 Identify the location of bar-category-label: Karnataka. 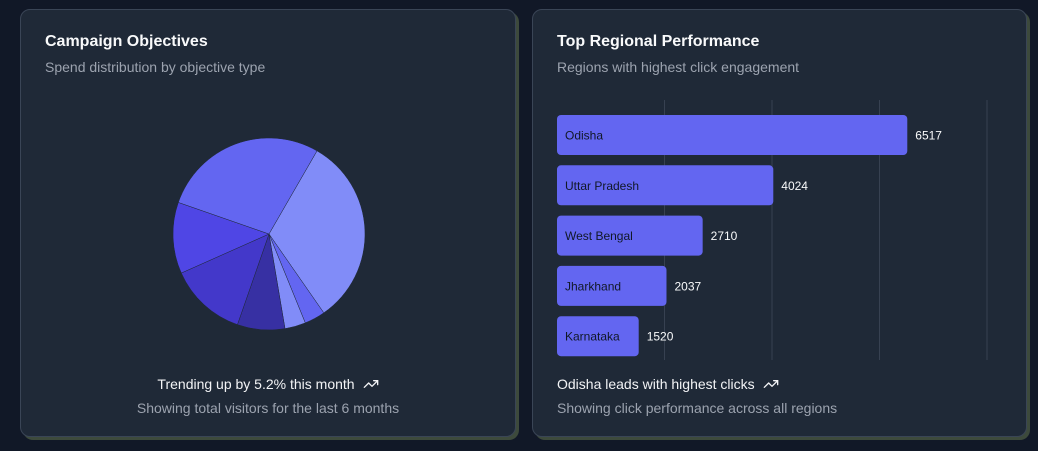
(592, 337).